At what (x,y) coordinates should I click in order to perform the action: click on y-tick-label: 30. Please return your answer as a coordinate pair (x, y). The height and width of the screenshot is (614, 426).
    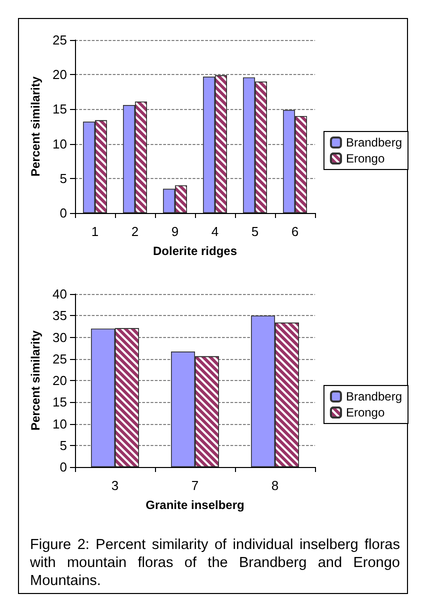
    Looking at the image, I should click on (59, 337).